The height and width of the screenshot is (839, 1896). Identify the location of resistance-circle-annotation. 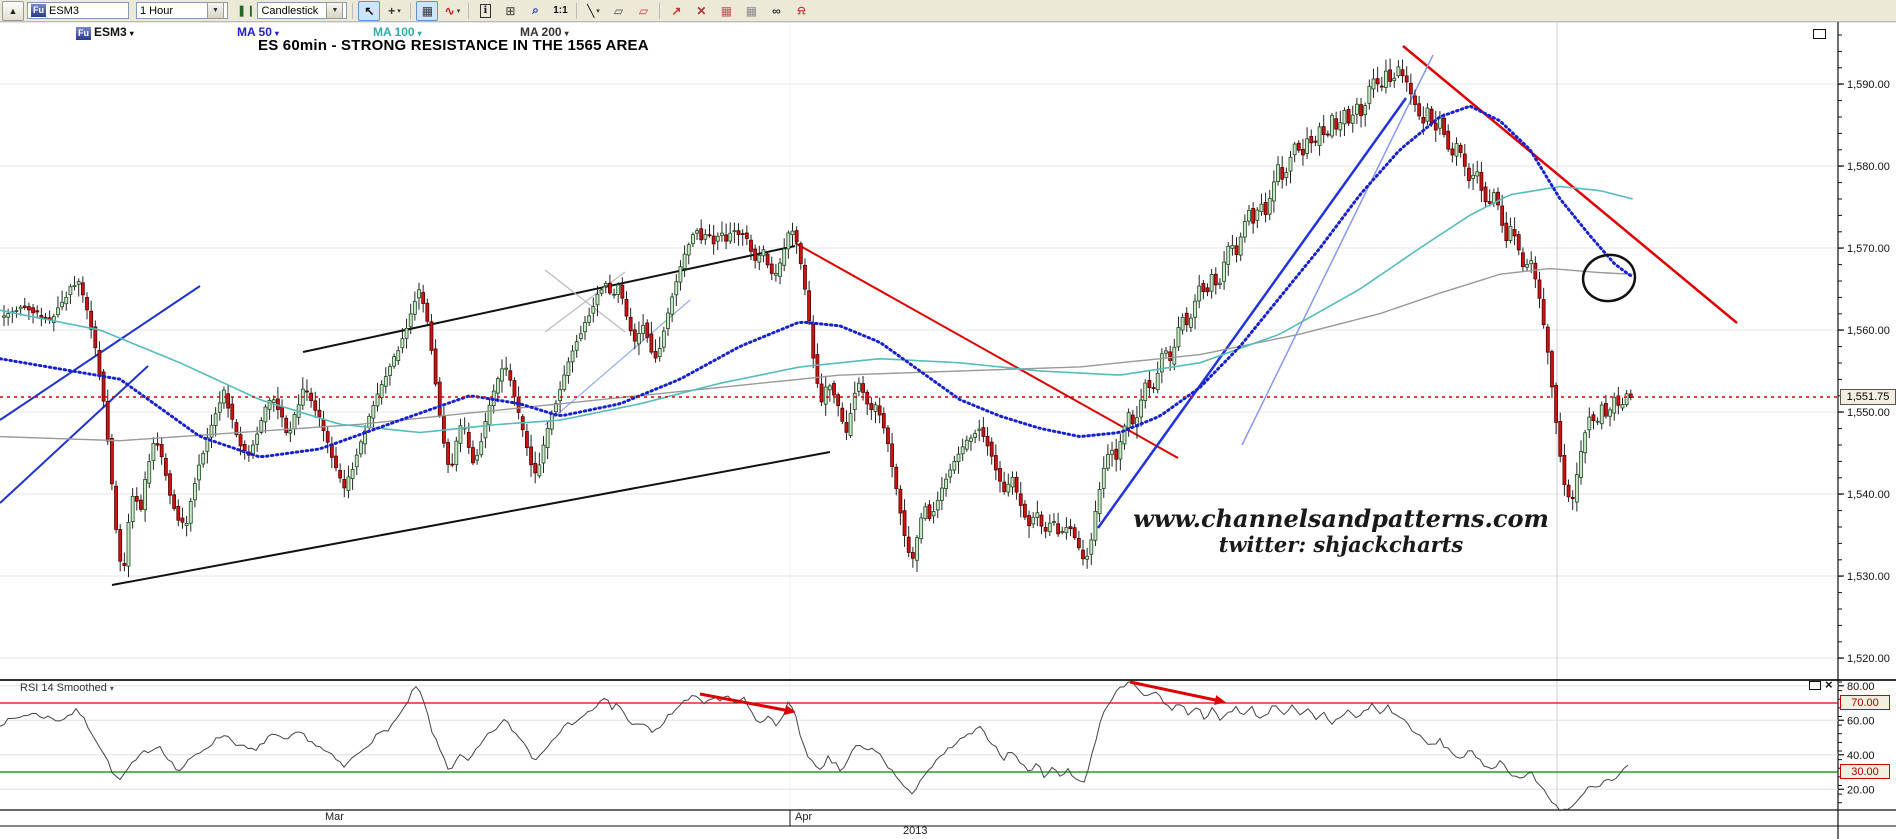
(1608, 278).